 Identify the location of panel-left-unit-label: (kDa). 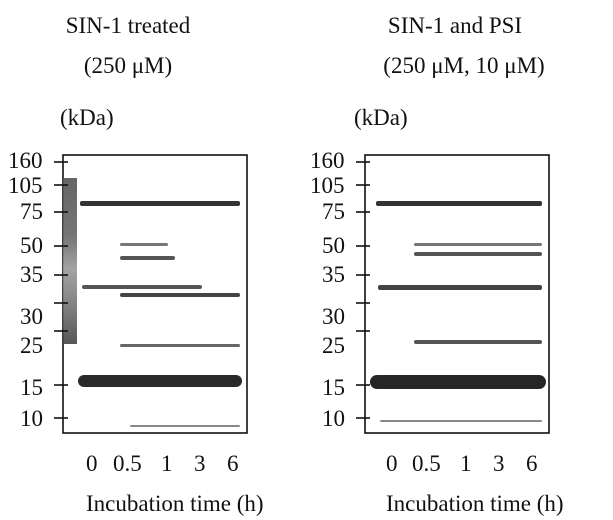
(87, 117).